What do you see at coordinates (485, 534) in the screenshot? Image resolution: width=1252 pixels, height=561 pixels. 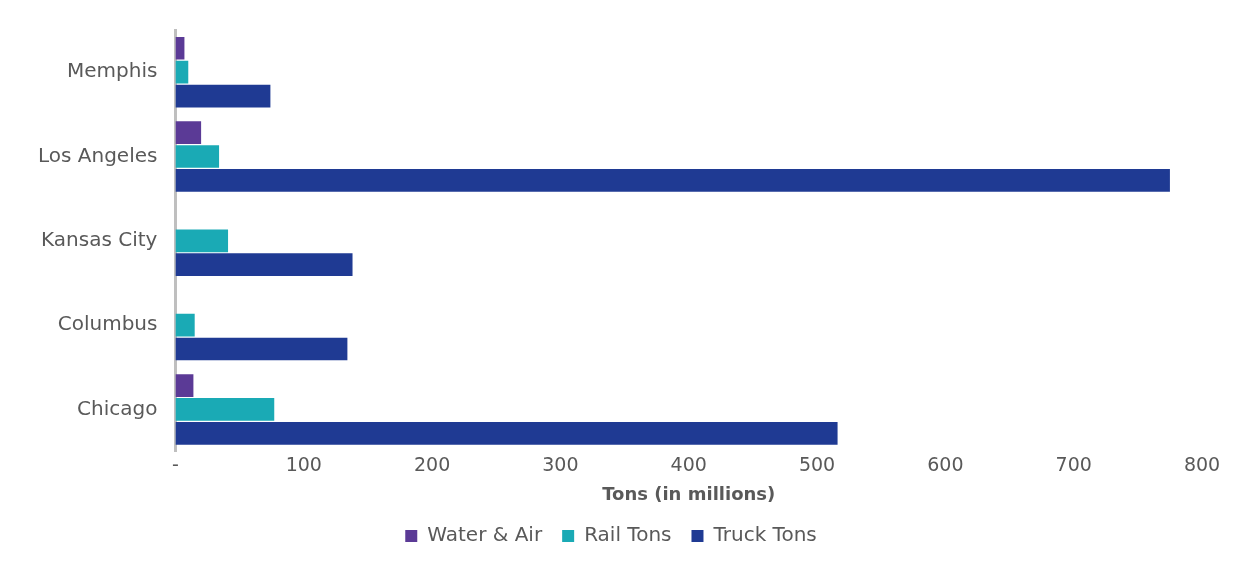 I see `legend-label: Water & Air` at bounding box center [485, 534].